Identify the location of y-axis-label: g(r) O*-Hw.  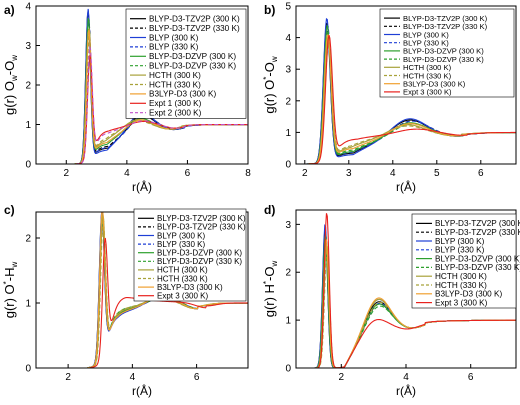
(10, 289).